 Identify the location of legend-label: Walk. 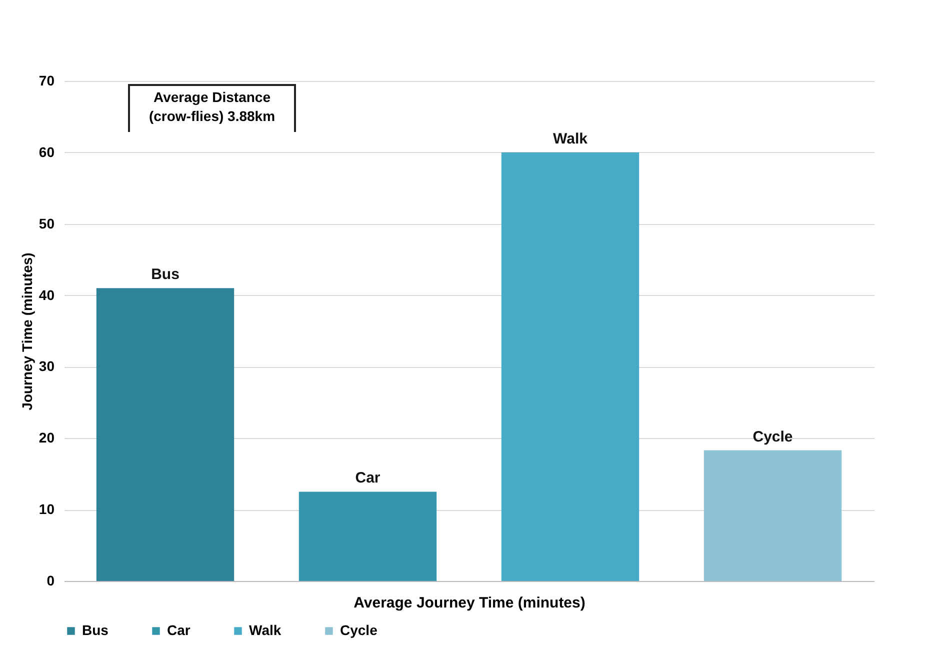
(265, 630).